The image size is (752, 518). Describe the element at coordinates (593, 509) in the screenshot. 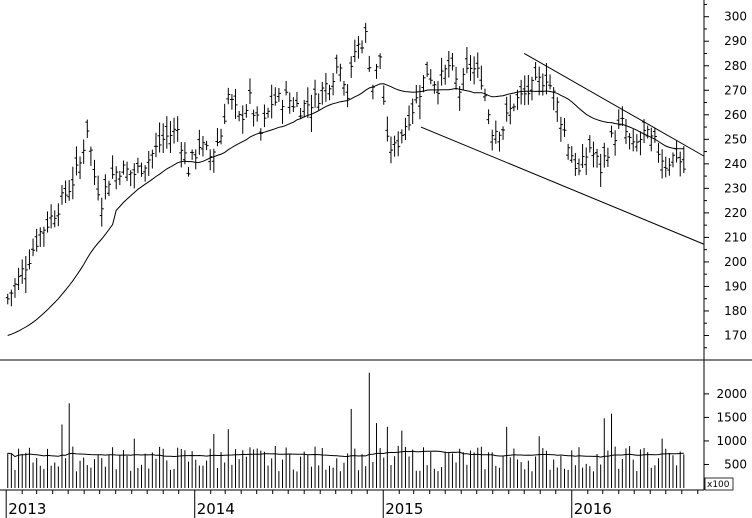

I see `year-label: 2016` at that location.